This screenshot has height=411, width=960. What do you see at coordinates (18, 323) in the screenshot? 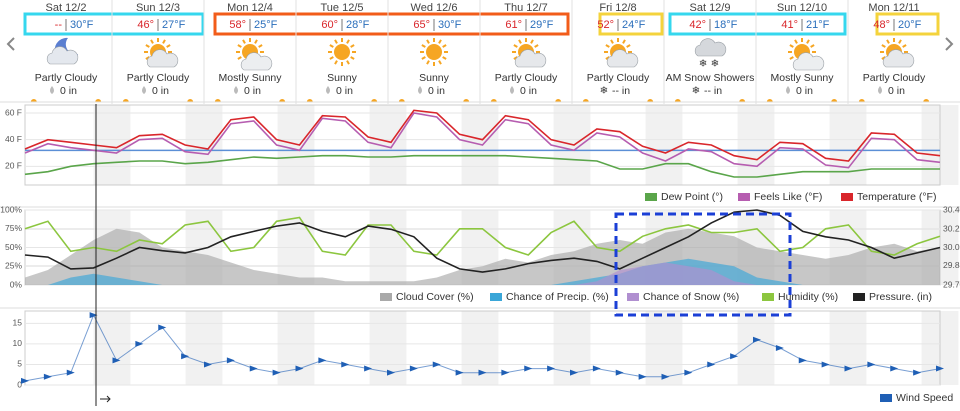
I see `y-tick-label: 15` at bounding box center [18, 323].